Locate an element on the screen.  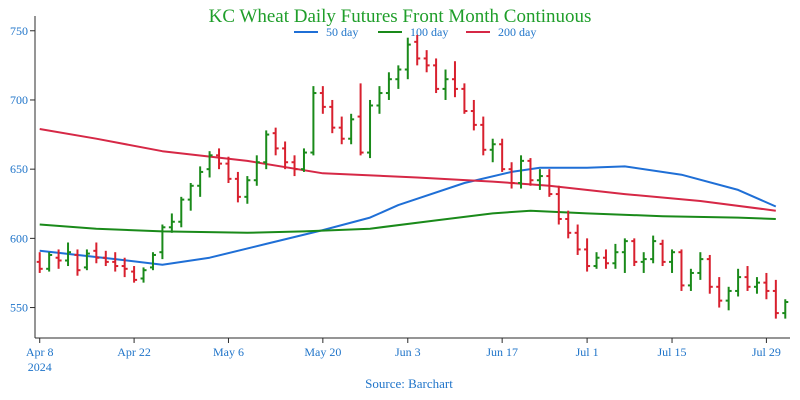
x-tick-label: May 20 is located at coordinates (322, 352).